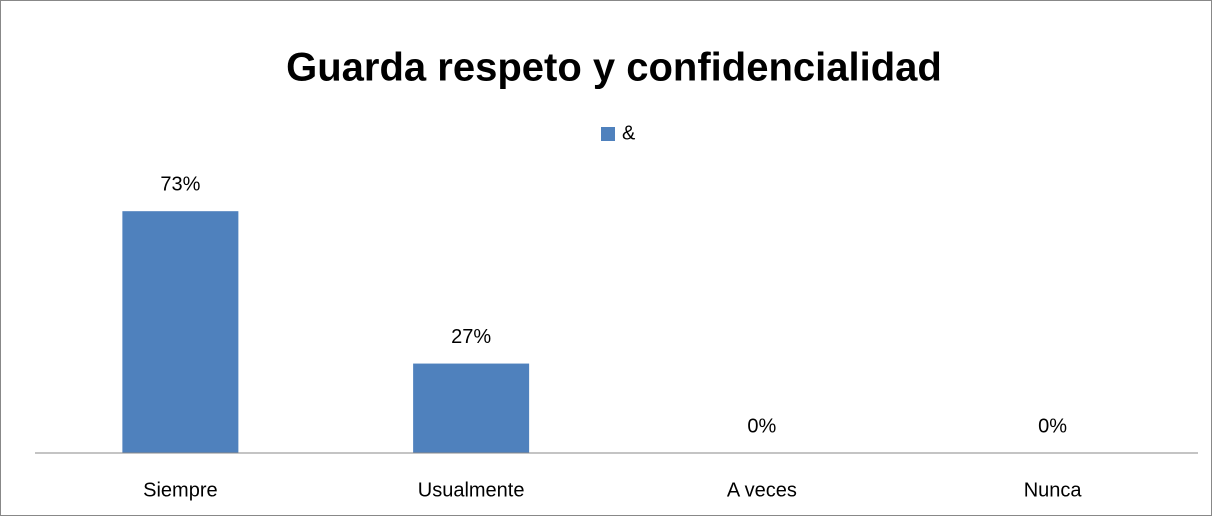 Image resolution: width=1212 pixels, height=516 pixels. I want to click on x-tick-label: Nunca, so click(1053, 490).